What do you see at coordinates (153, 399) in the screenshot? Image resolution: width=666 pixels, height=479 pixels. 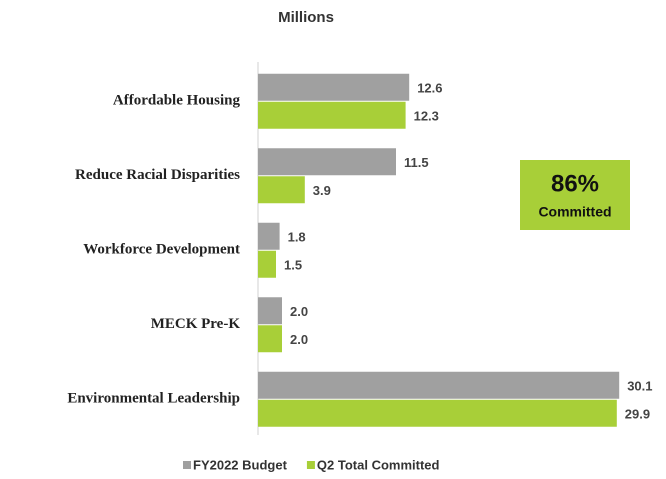 I see `category-label: Environmental Leadership` at bounding box center [153, 399].